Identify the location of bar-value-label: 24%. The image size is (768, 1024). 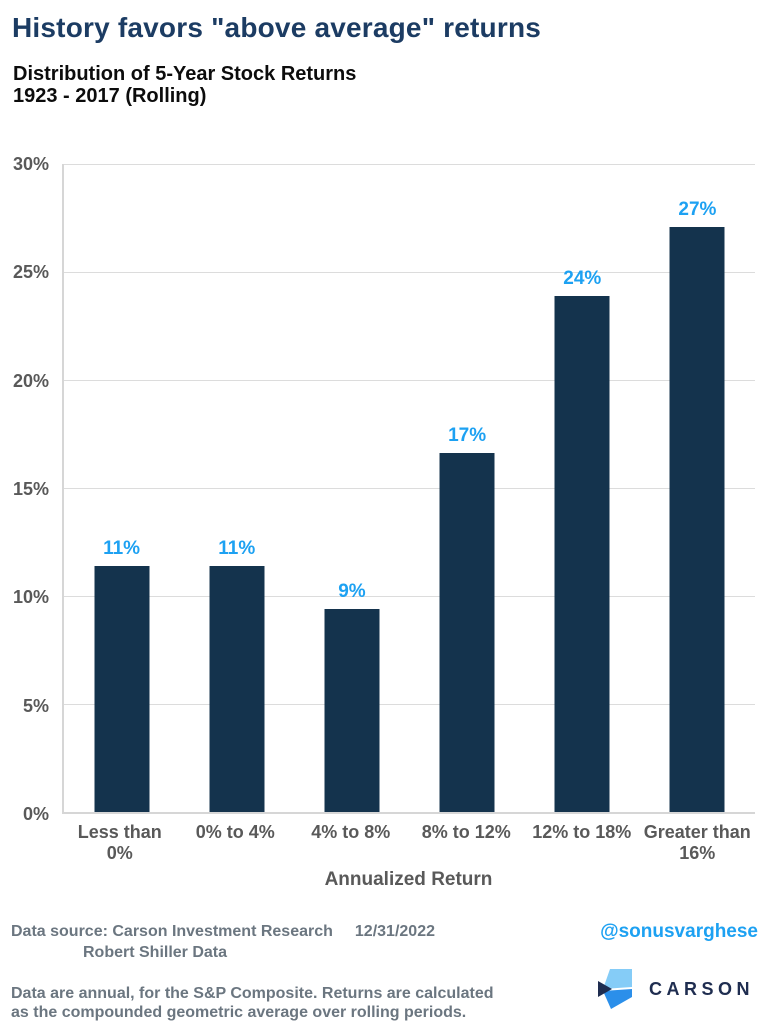
(582, 278).